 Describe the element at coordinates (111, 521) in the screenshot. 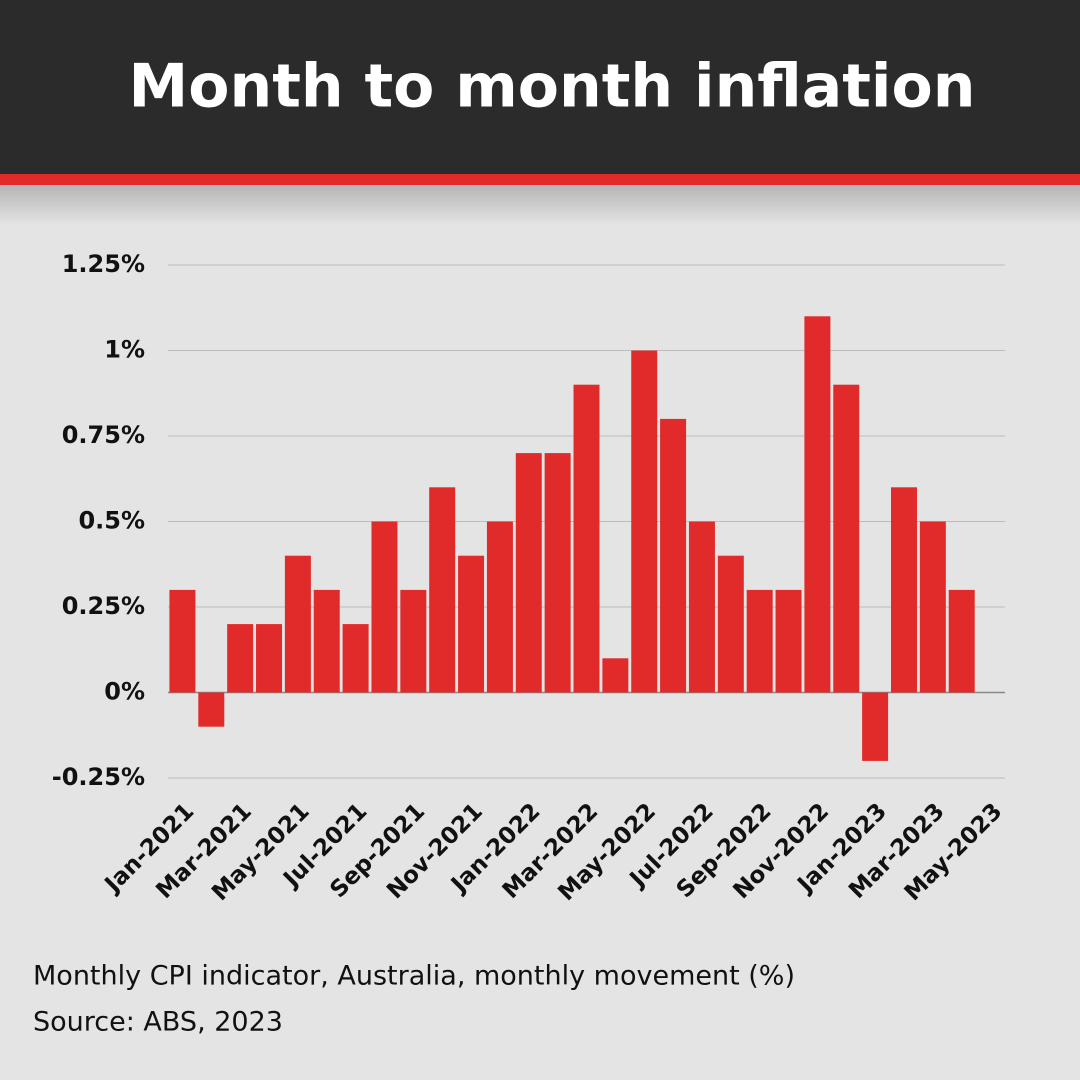

I see `y-tick-label: 0.5%` at that location.